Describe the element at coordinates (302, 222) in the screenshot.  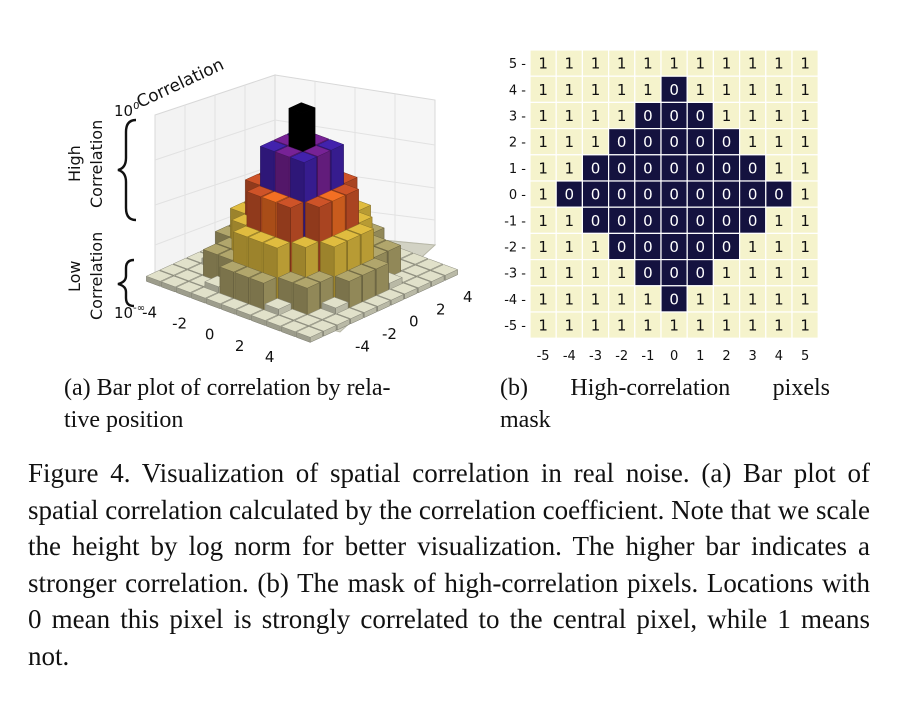
I see `bars` at that location.